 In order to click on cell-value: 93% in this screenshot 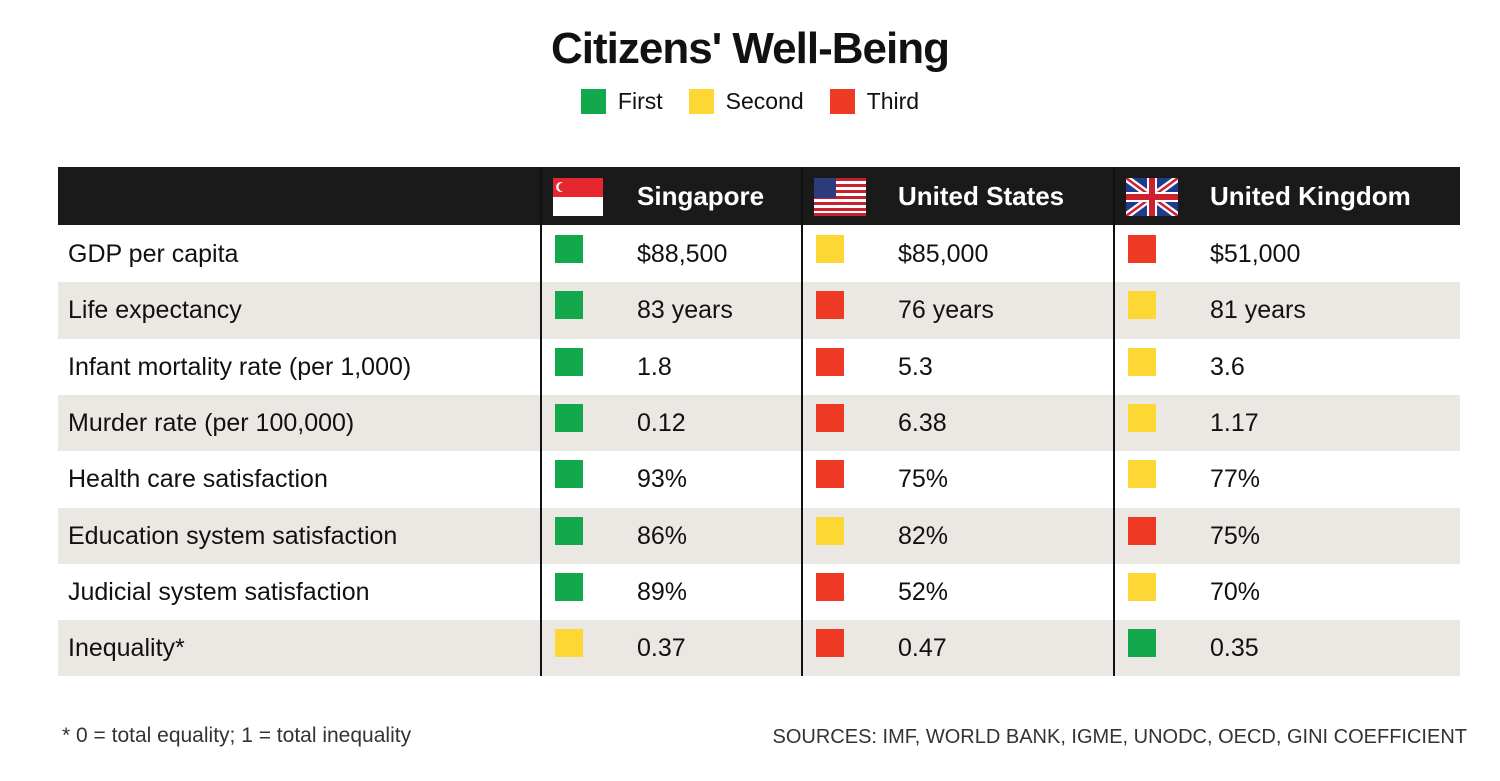, I will do `click(662, 479)`.